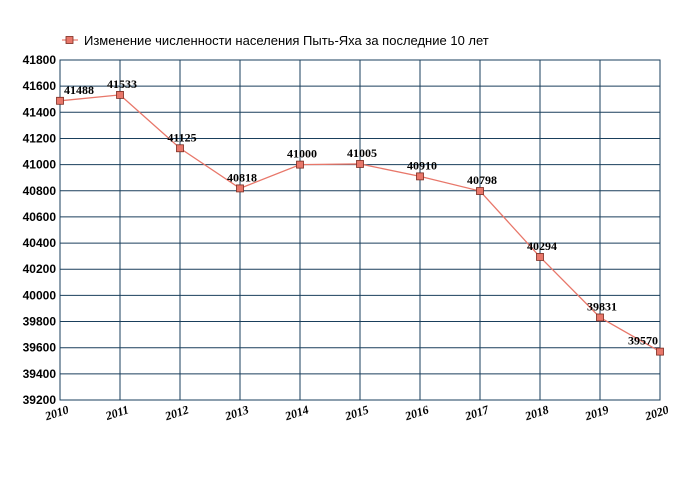 The height and width of the screenshot is (500, 680). Describe the element at coordinates (476, 412) in the screenshot. I see `x-tick-label: 2017` at that location.